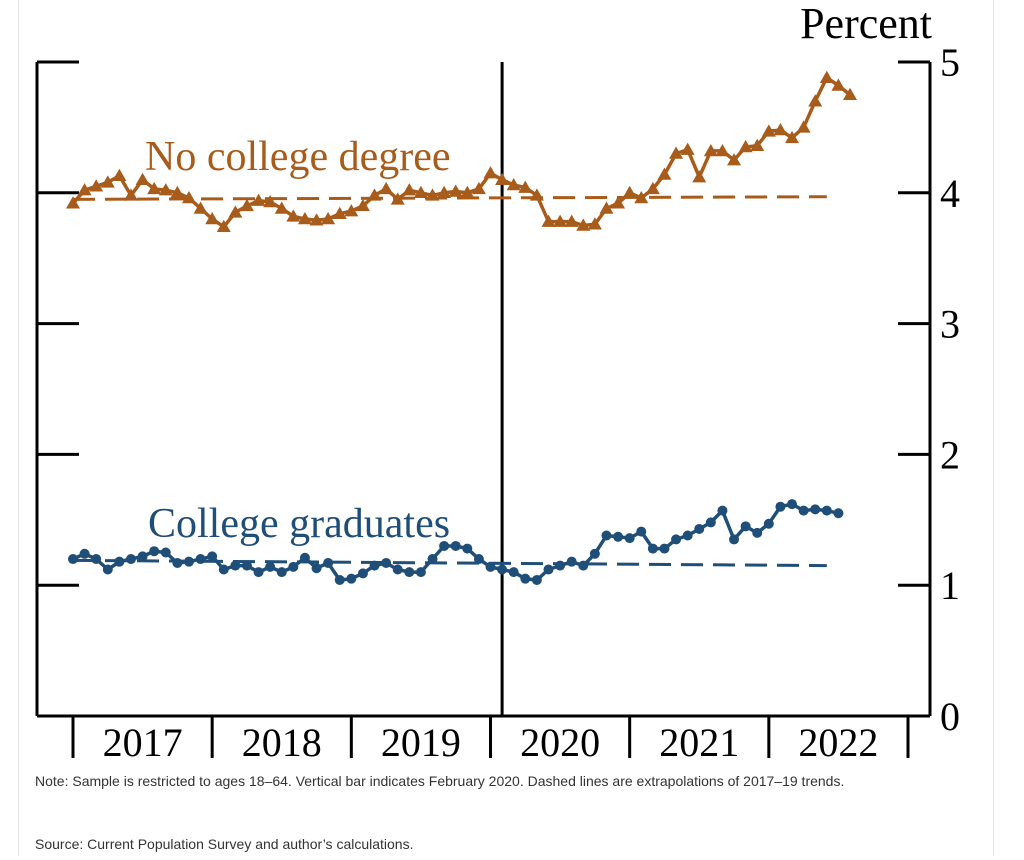  I want to click on trend-line, so click(449, 198).